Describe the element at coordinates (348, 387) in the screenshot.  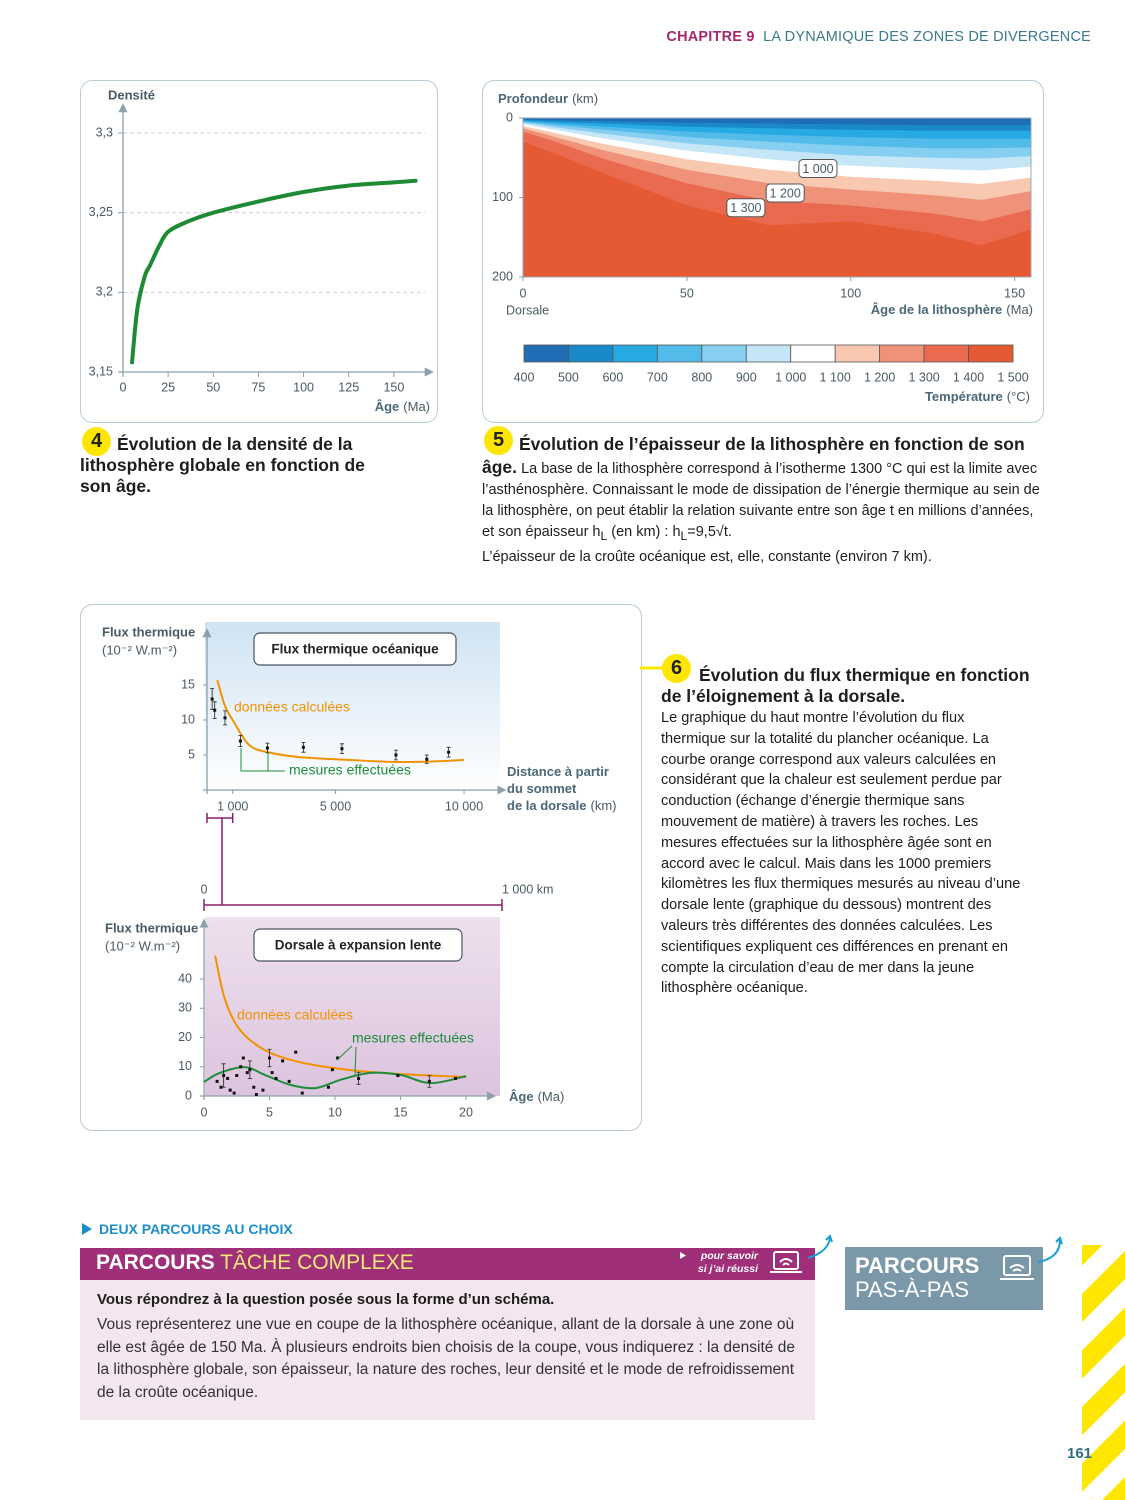
I see `x-tick-label: 125` at that location.